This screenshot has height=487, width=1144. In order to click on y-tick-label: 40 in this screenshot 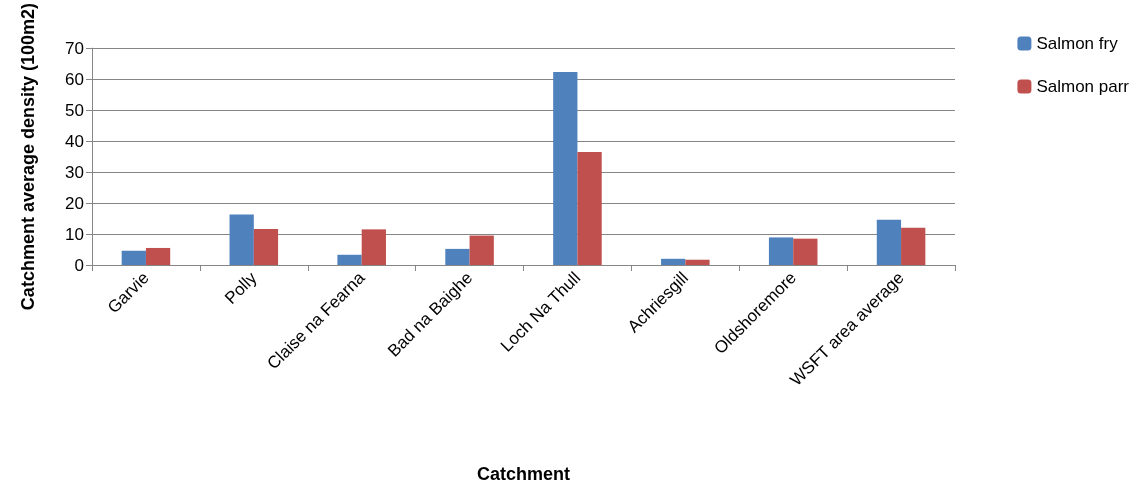, I will do `click(74, 141)`.